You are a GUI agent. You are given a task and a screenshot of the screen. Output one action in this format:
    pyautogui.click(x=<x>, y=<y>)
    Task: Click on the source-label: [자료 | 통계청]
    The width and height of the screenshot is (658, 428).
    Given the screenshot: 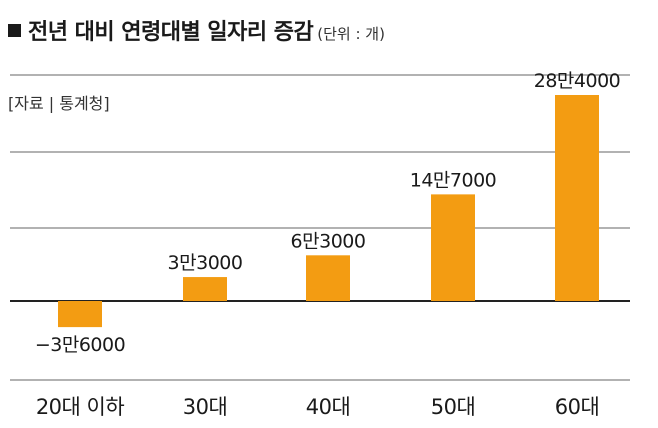 What is the action you would take?
    pyautogui.click(x=59, y=103)
    